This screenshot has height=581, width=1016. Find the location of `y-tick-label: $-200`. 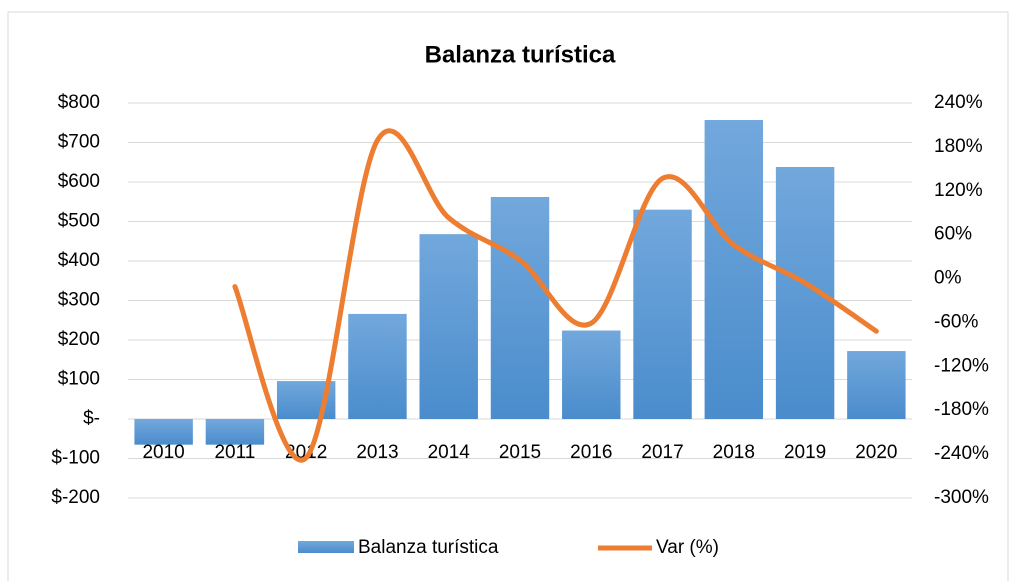

y-tick-label: $-200 is located at coordinates (75, 497).